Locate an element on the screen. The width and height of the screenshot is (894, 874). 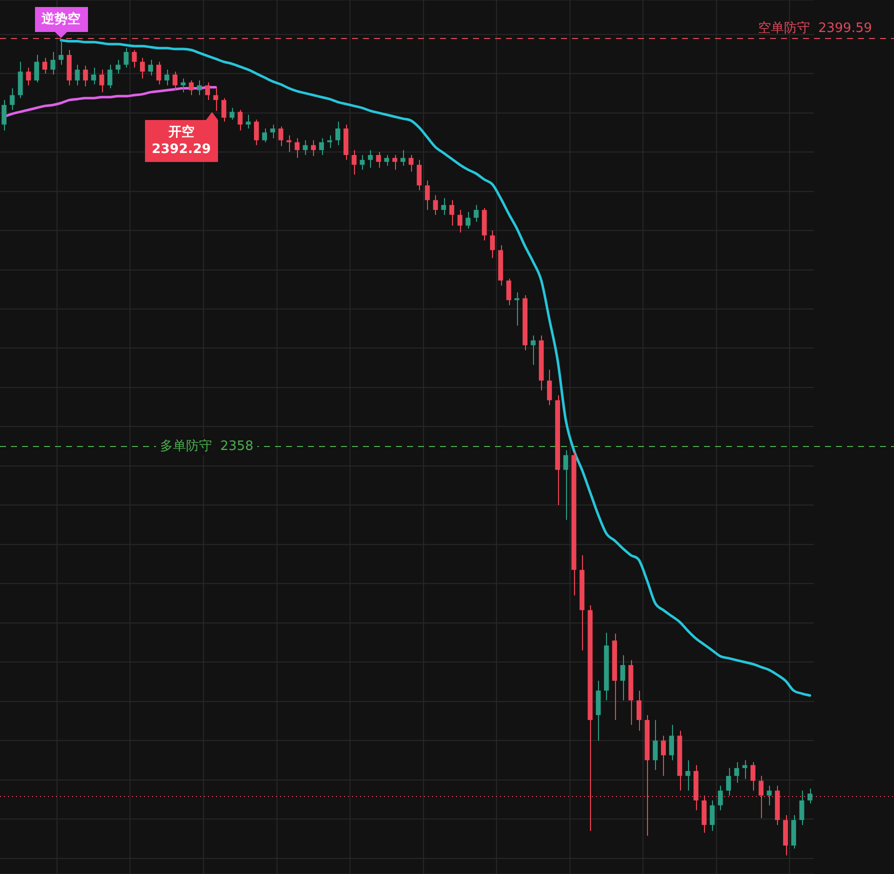
annotation: 逆势空 is located at coordinates (61, 19).